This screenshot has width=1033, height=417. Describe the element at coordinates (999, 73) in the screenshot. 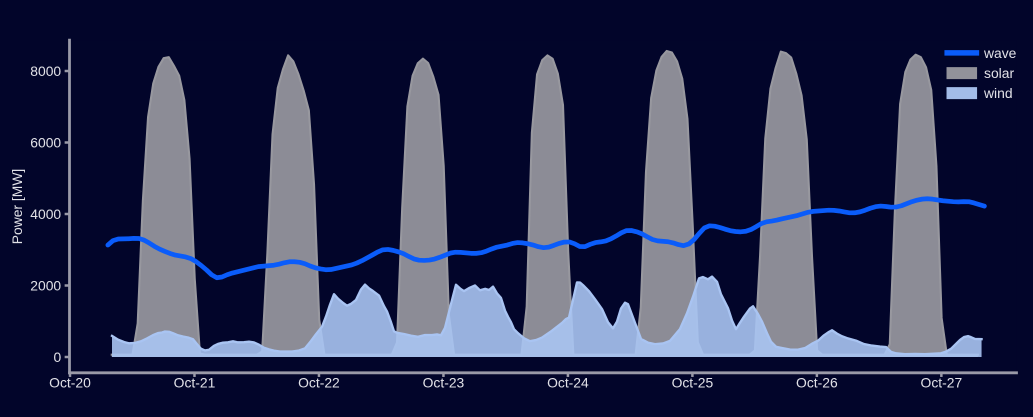

I see `svg-text: solar` at that location.